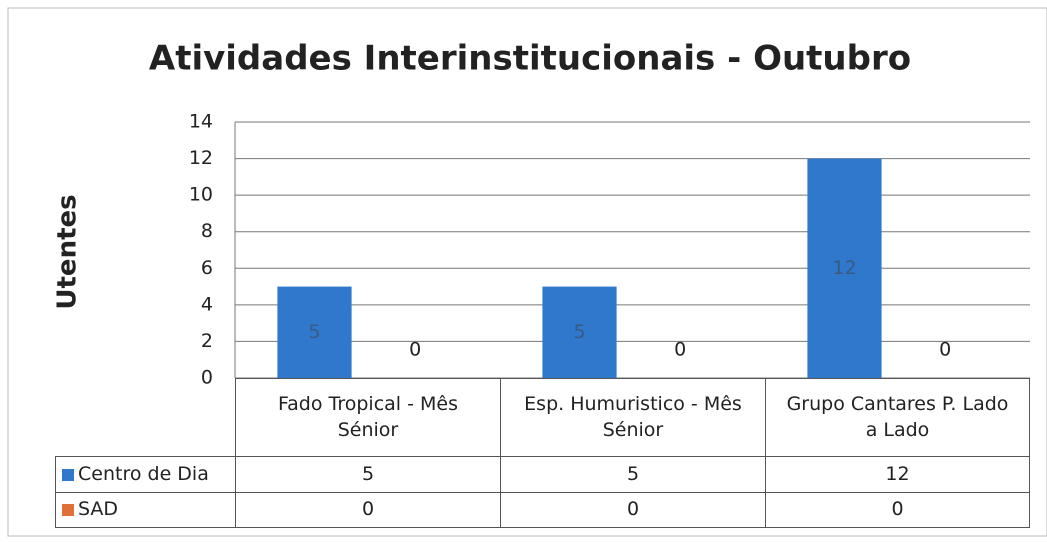  Describe the element at coordinates (897, 417) in the screenshot. I see `x-tick-label: Grupo Cantares P. Lado a Lado` at that location.